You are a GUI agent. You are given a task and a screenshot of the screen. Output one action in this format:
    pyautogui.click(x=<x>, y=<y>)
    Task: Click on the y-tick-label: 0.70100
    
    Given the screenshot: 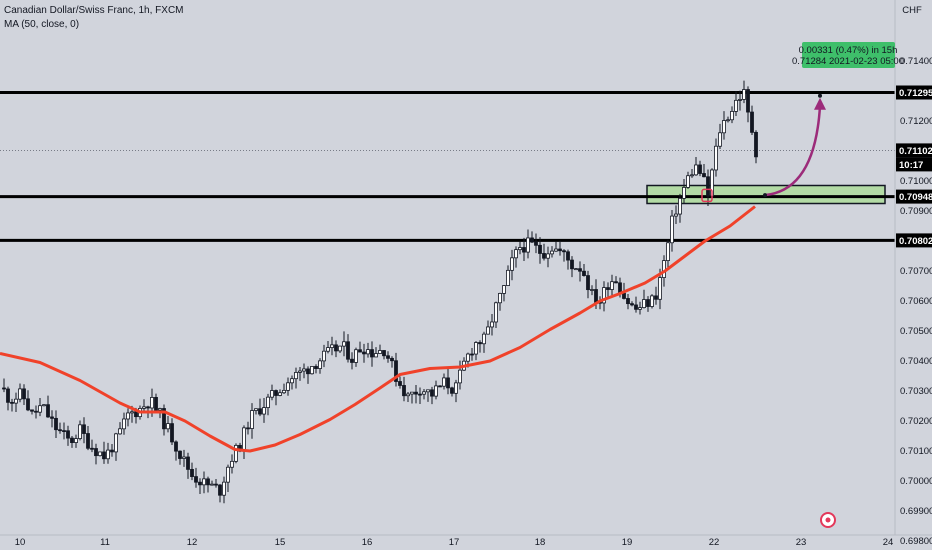 What is the action you would take?
    pyautogui.click(x=916, y=451)
    